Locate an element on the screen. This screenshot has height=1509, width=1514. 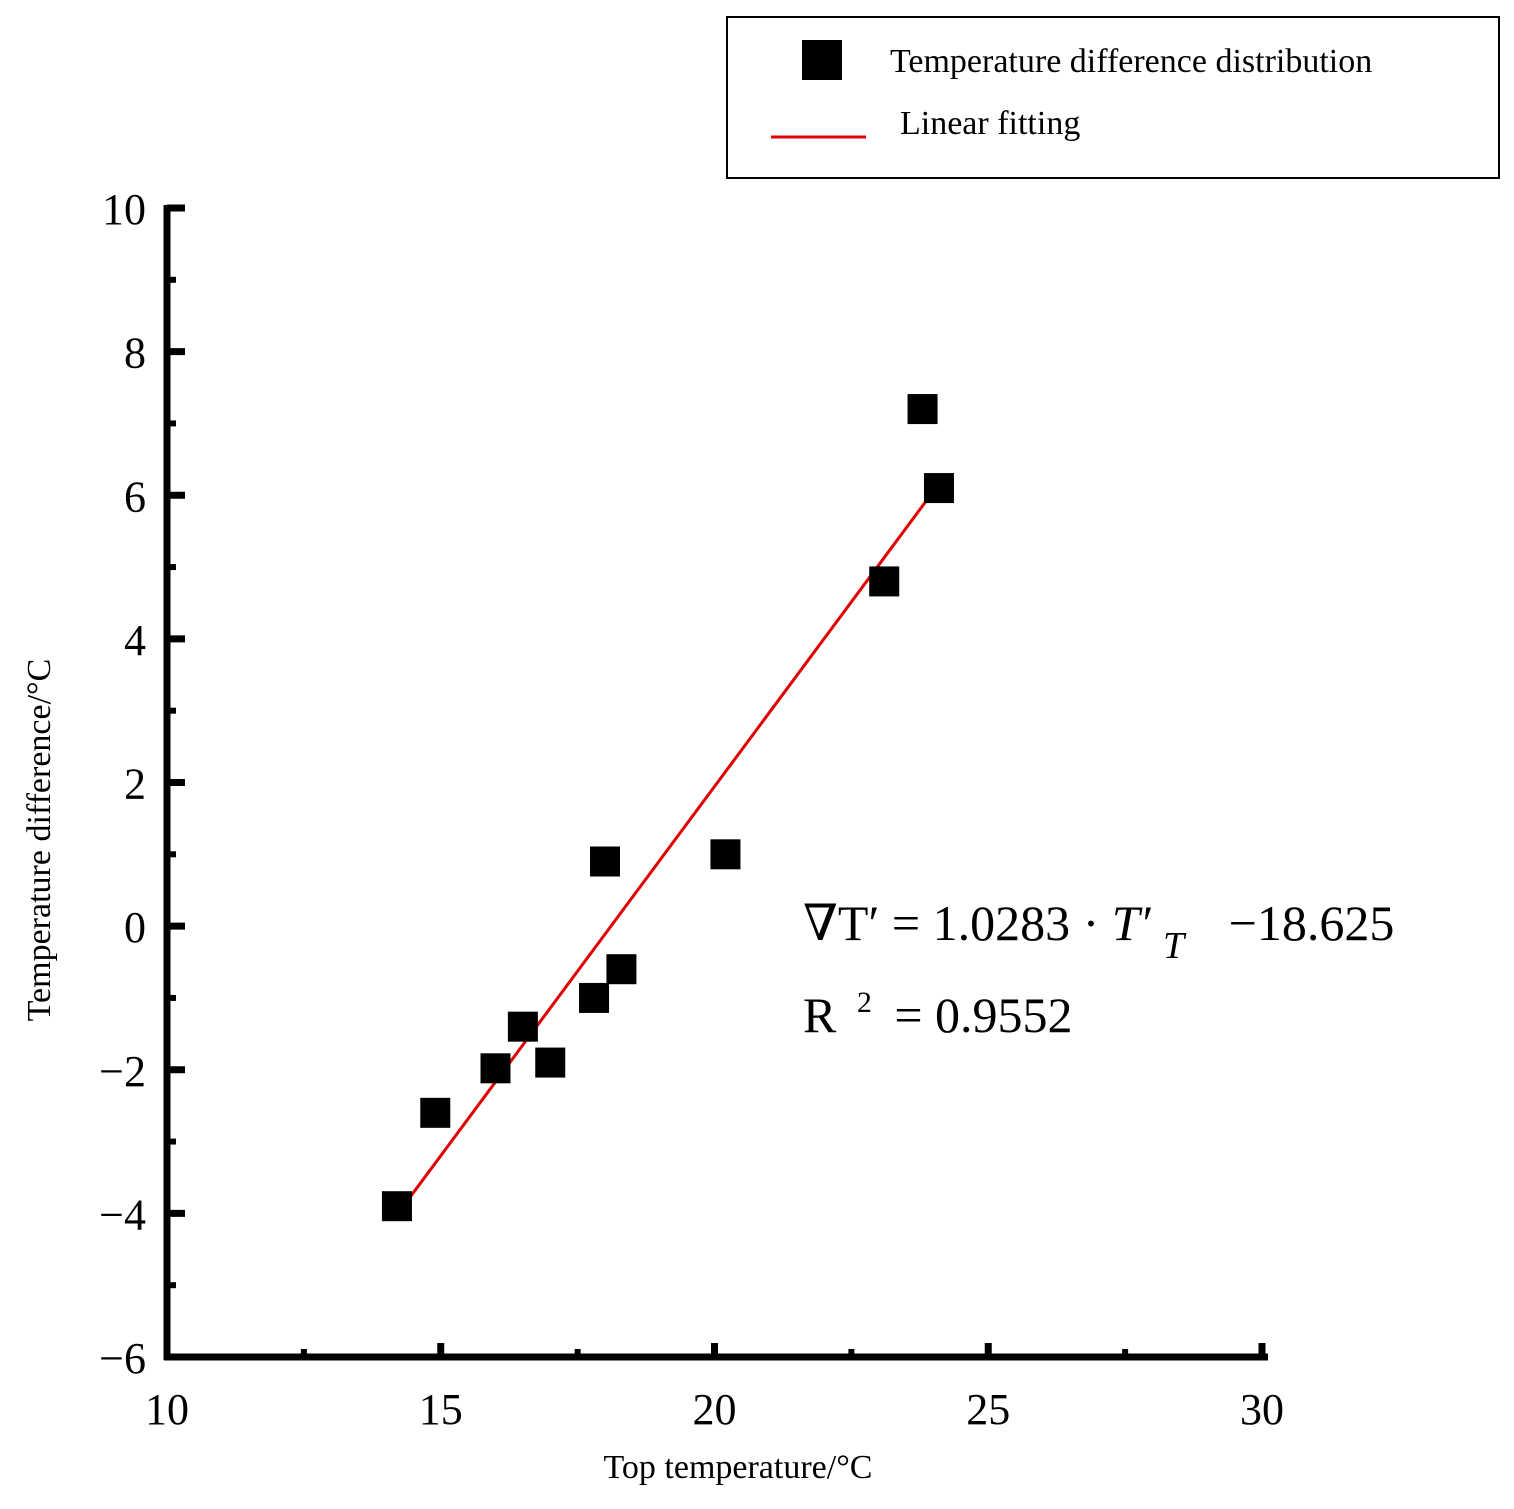
equation-text: ∇T′ = 1.0283 · T′ T −18.625 is located at coordinates (1098, 932).